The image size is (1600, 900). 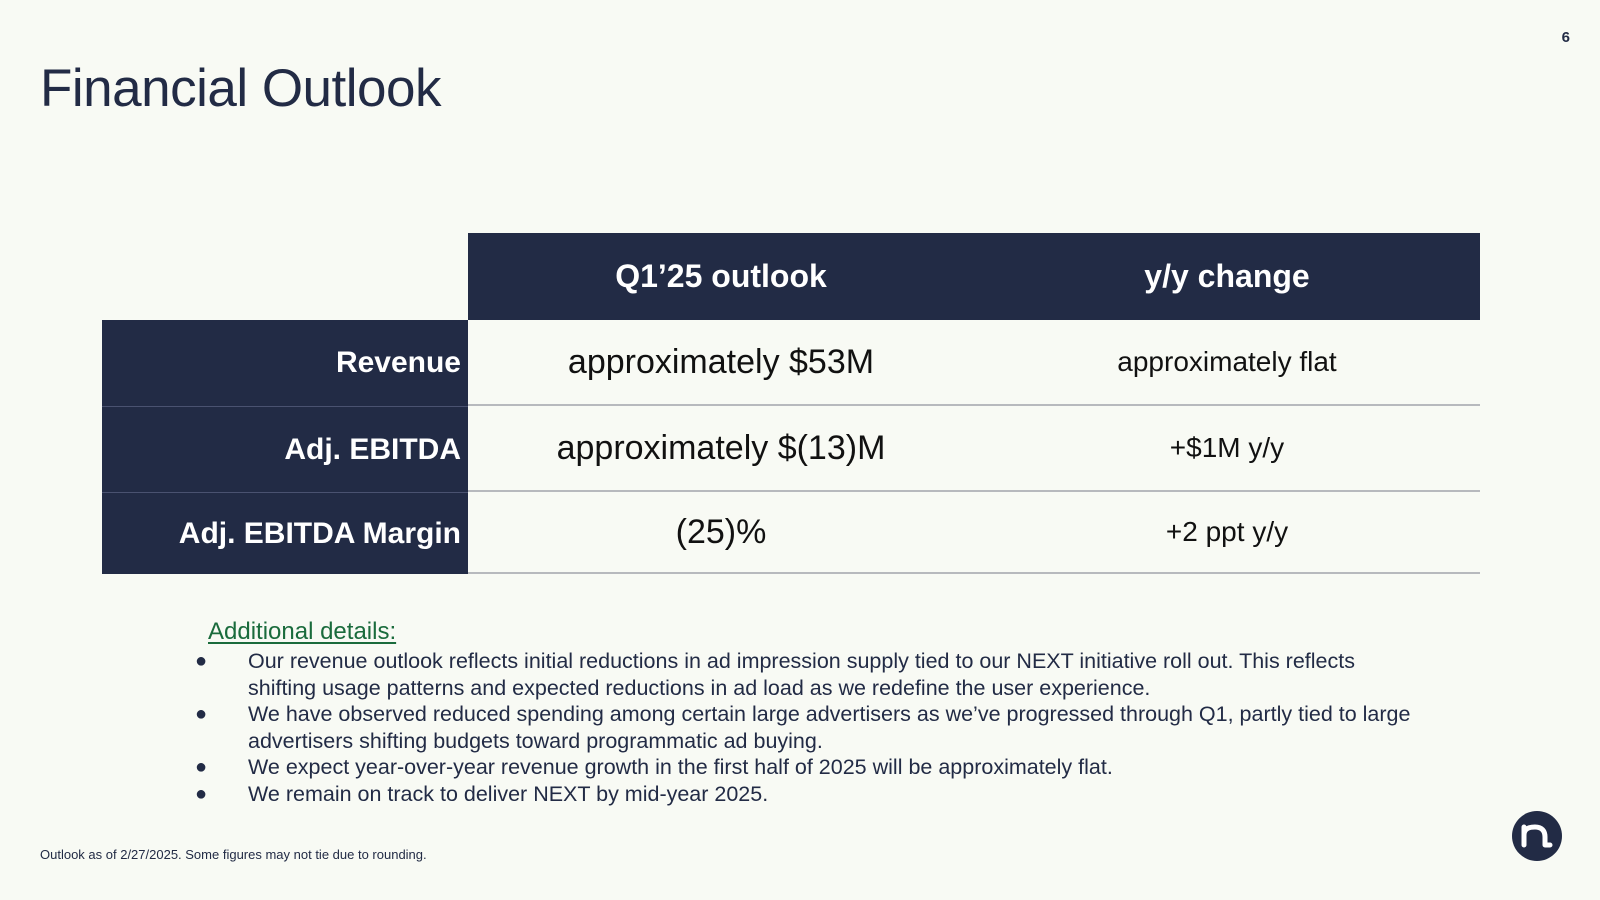 I want to click on adj-ebitda-q1-outlook: approximately $(13)M, so click(x=721, y=449).